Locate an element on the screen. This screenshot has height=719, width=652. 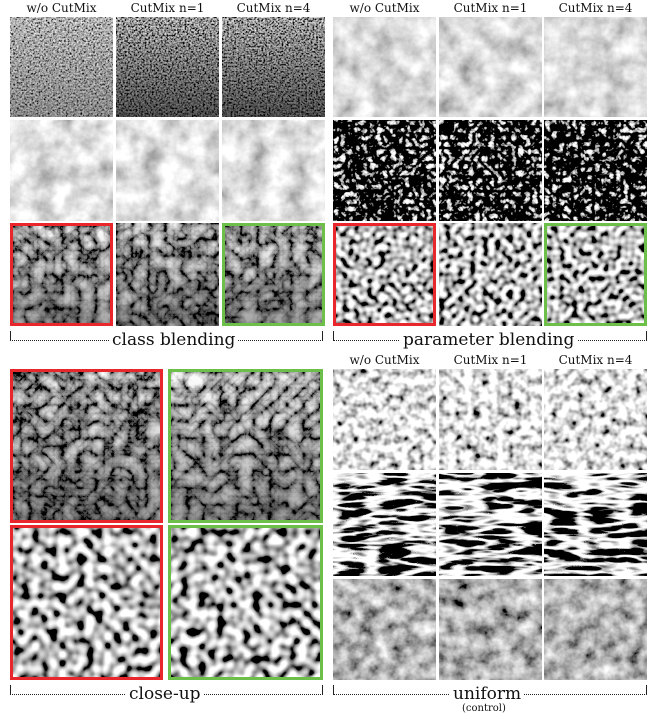
caption-close-up: close-up is located at coordinates (165, 694).